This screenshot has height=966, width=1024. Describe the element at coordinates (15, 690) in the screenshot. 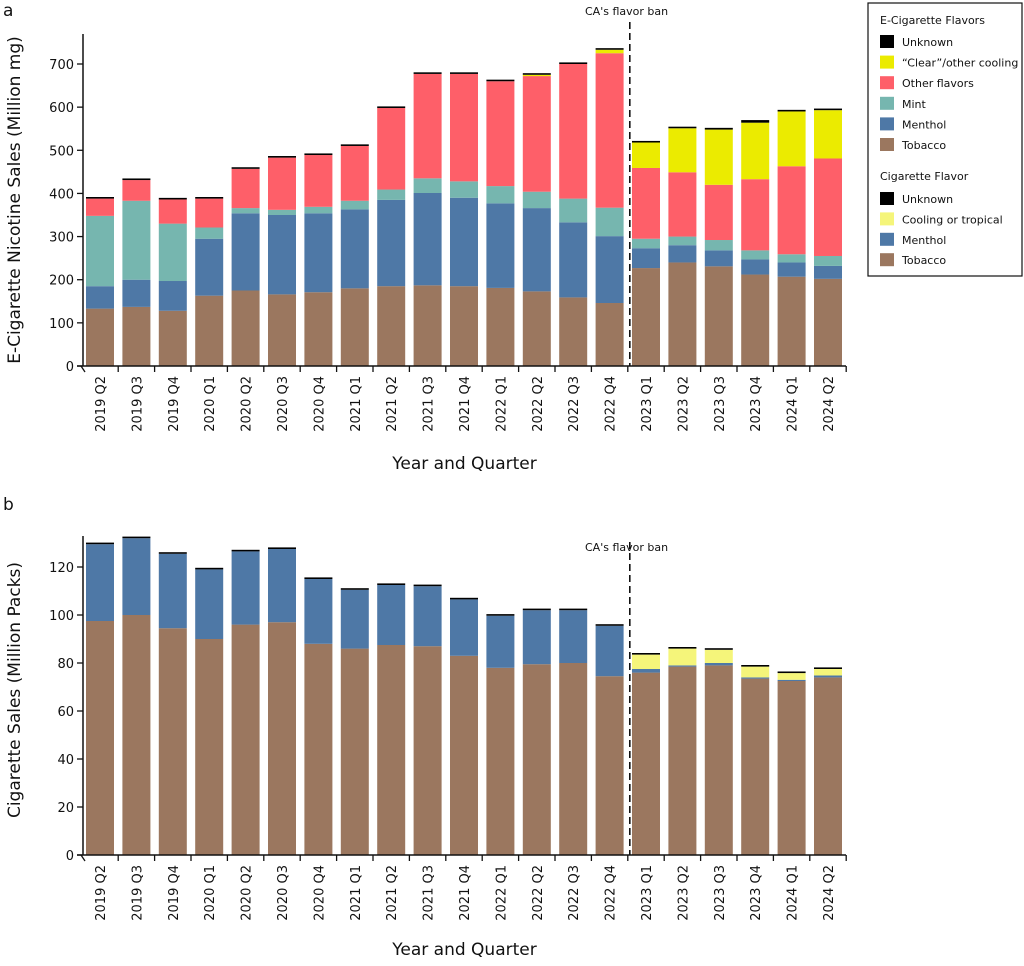

I see `y-axis-title: Cigarette Sales (Million Packs)` at that location.